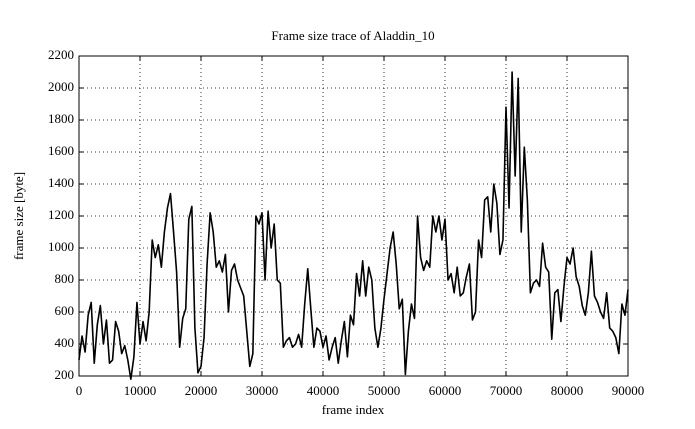 This screenshot has height=429, width=695. I want to click on x-tick-label: 90000, so click(628, 390).